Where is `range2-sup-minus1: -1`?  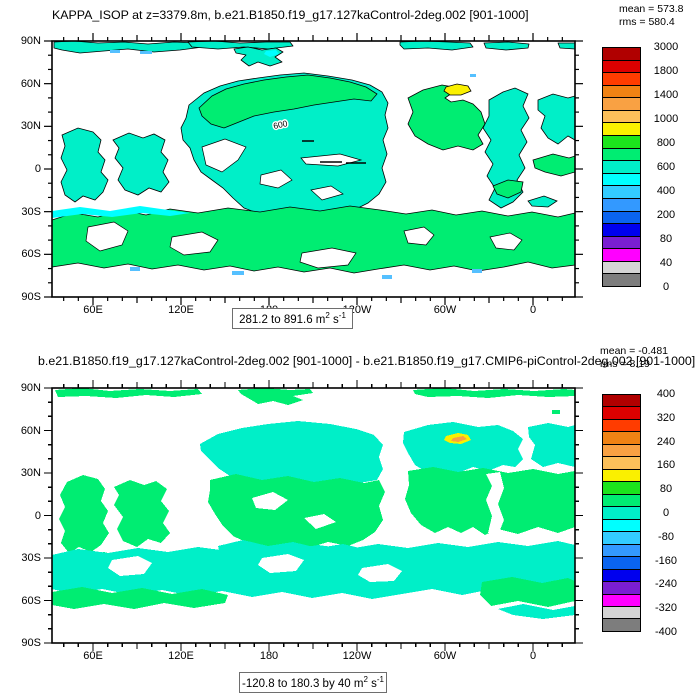 range2-sup-minus1: -1 is located at coordinates (380, 679).